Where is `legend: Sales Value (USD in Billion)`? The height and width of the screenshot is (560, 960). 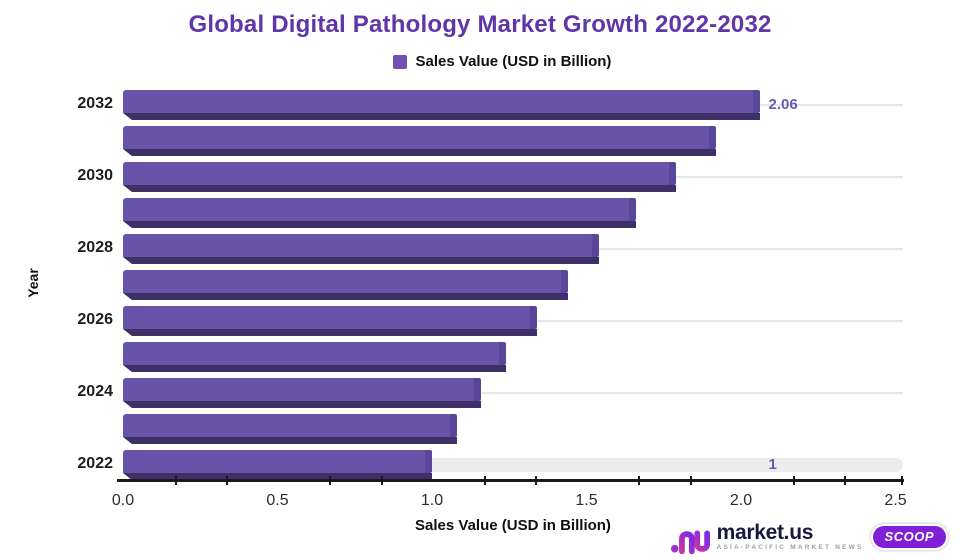
legend: Sales Value (USD in Billion) is located at coordinates (480, 61).